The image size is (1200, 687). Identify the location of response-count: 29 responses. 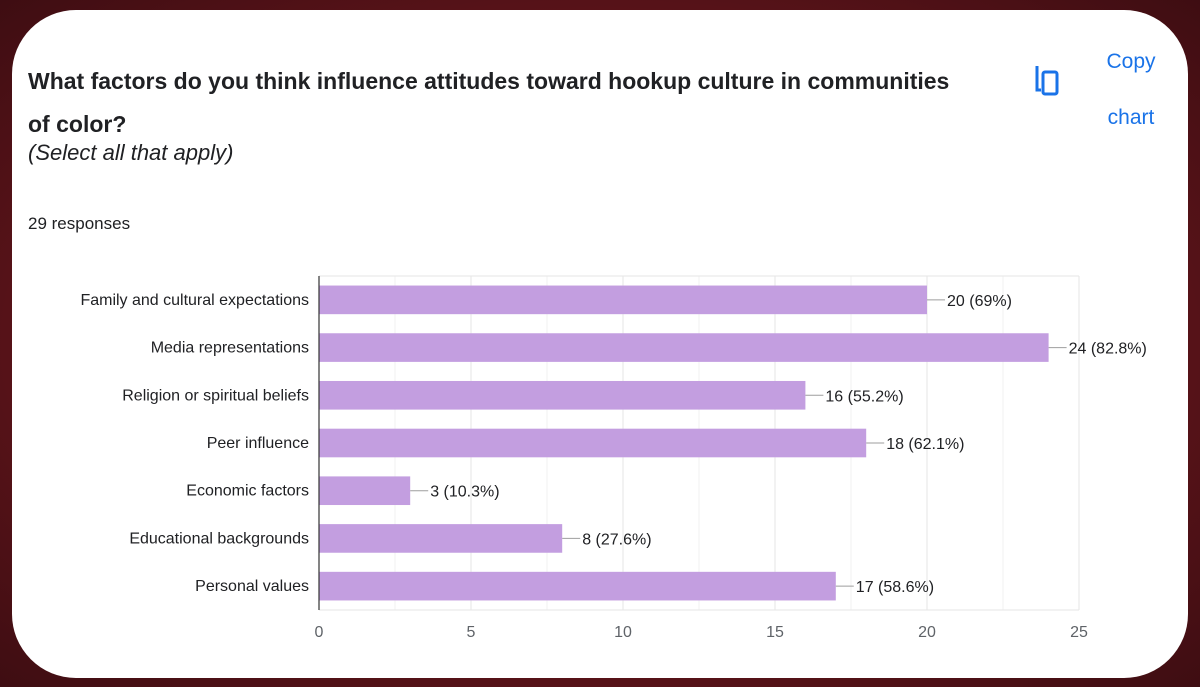
(79, 223).